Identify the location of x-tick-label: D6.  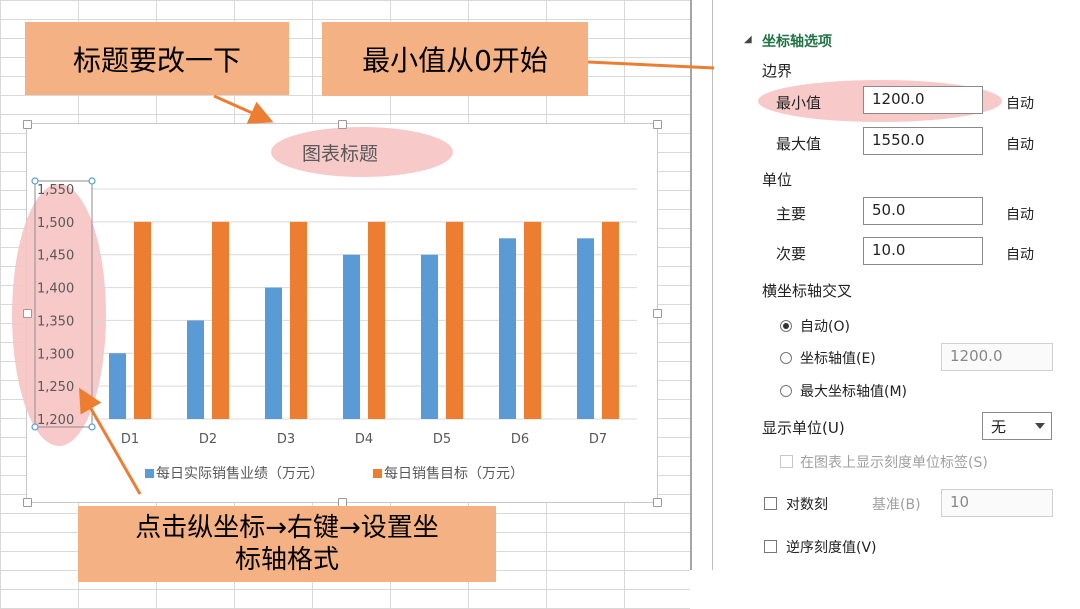
(520, 439).